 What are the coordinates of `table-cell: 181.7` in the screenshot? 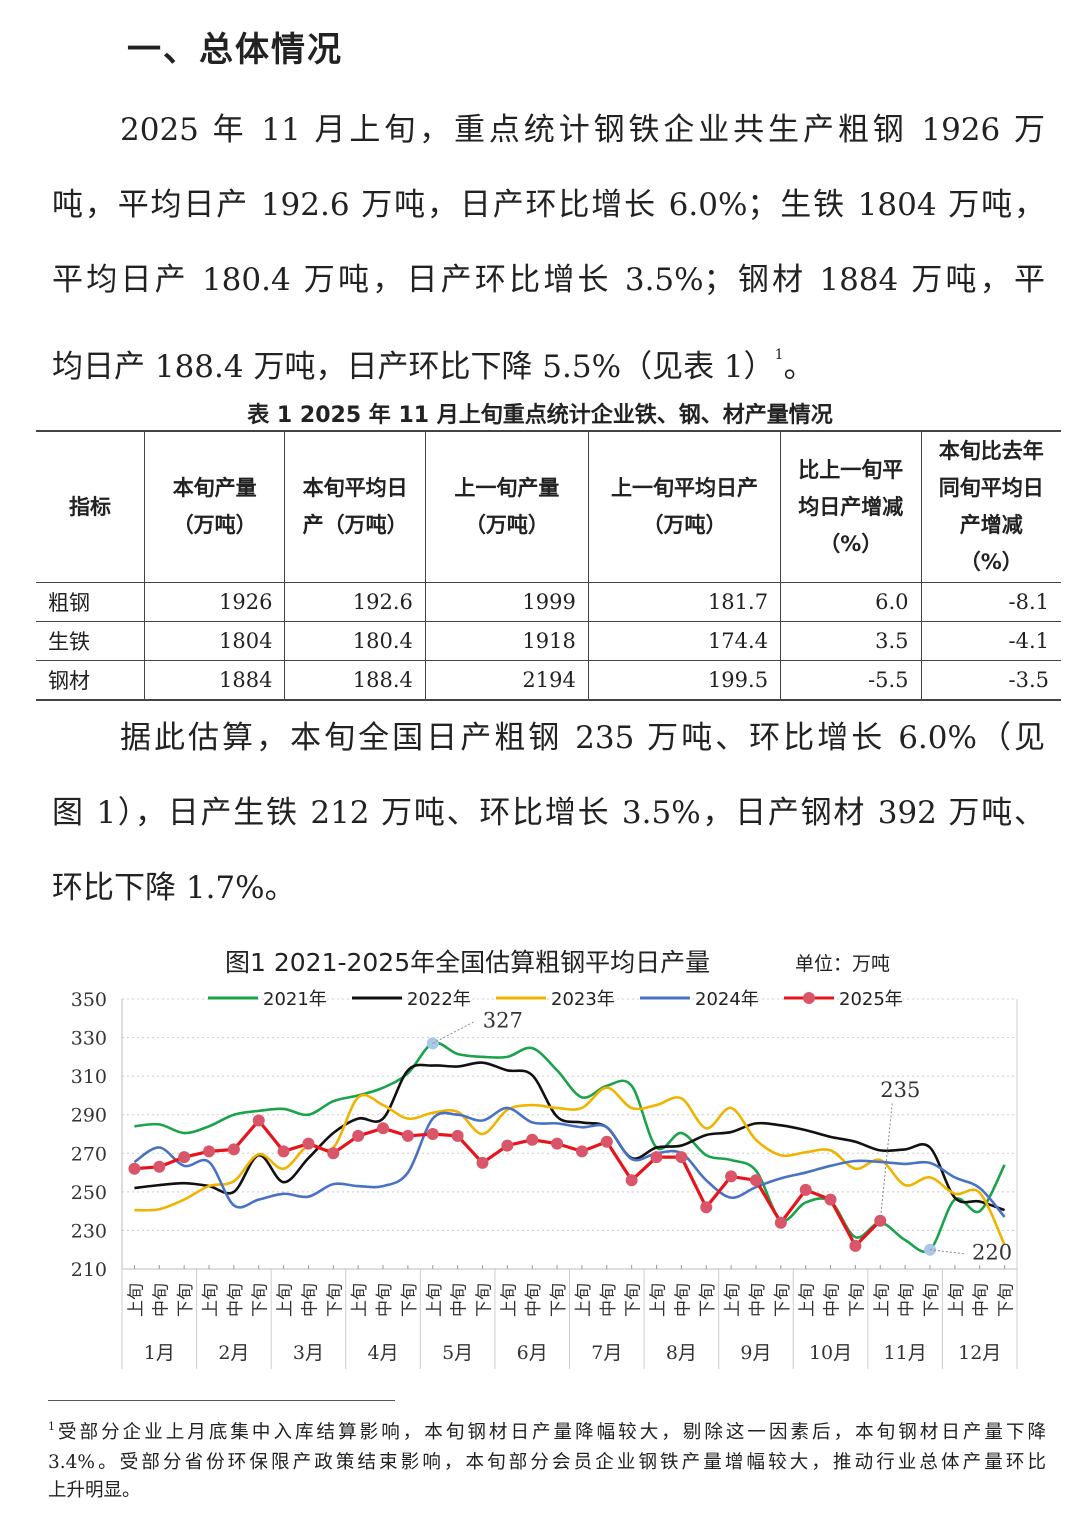 It's located at (684, 602).